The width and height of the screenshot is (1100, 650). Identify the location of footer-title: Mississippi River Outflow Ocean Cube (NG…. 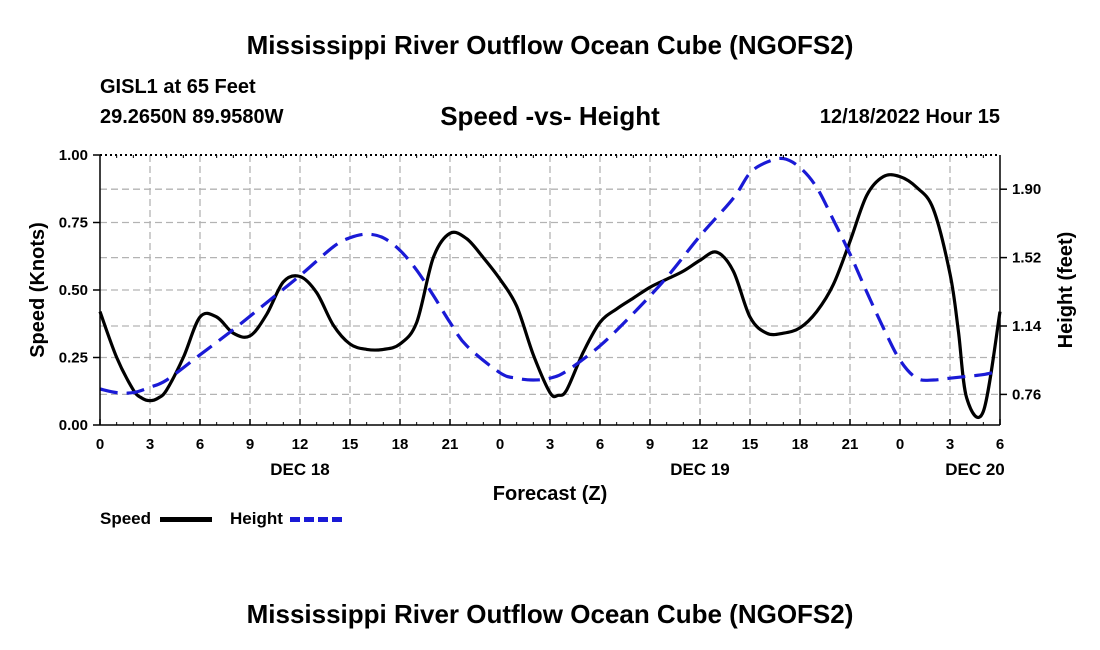
(550, 614).